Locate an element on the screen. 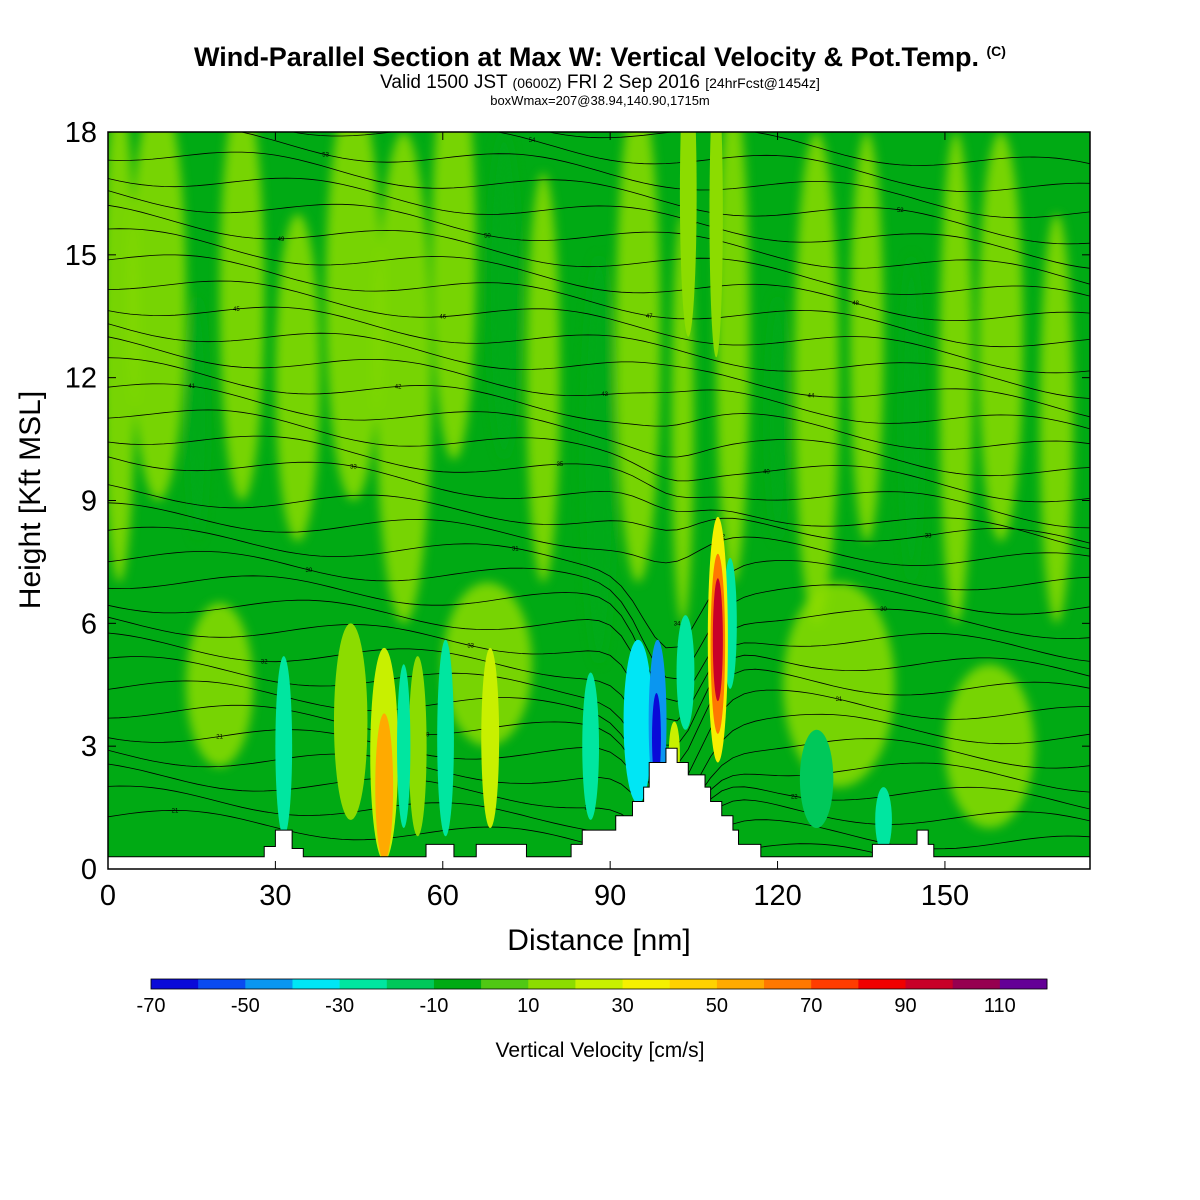 The height and width of the screenshot is (1200, 1200). theta-label-16: 33 is located at coordinates (353, 467).